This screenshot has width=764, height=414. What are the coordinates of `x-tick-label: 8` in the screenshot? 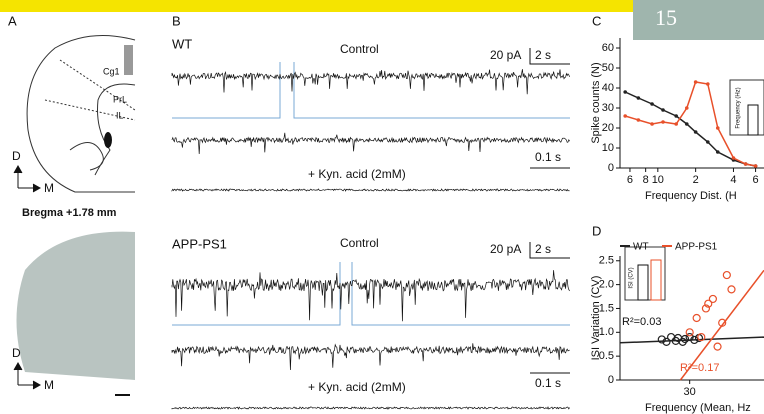 It's located at (646, 180).